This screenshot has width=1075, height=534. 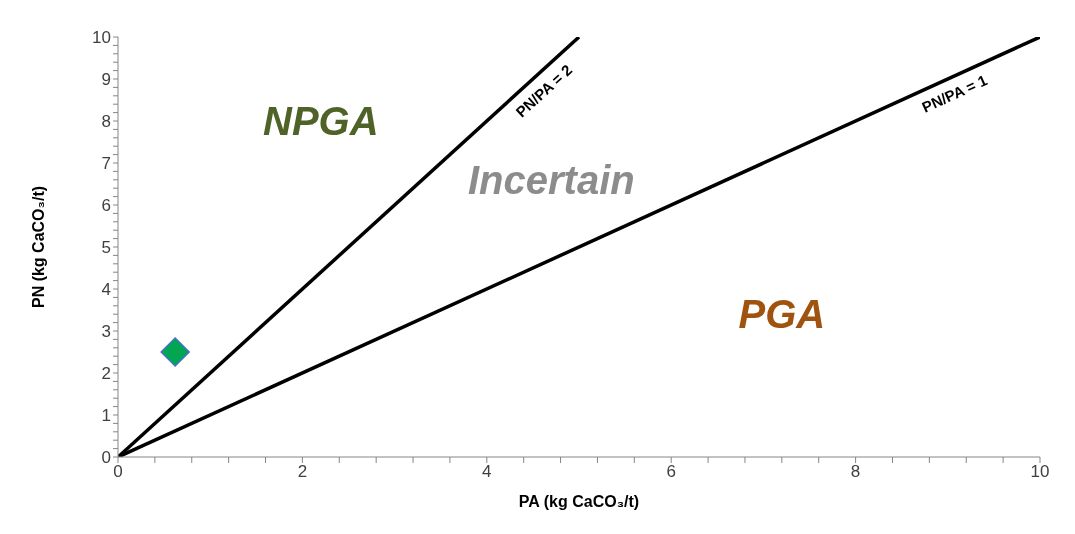 I want to click on annotation: NPGA, so click(x=321, y=121).